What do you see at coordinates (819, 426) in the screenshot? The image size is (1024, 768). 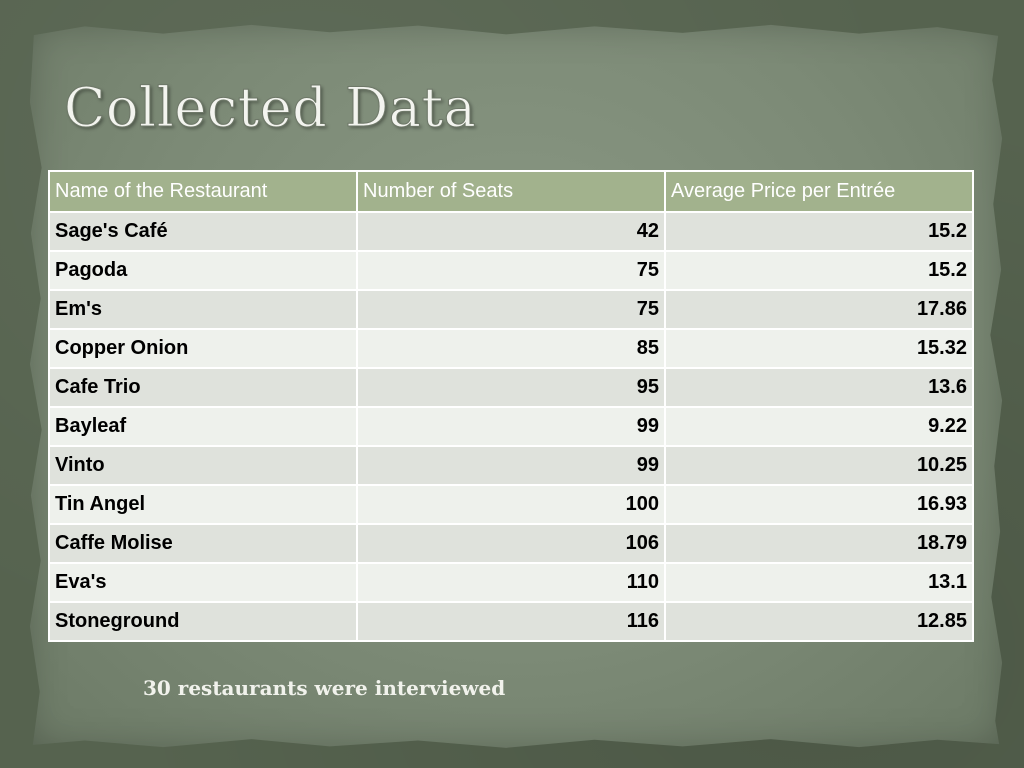 I see `cell-price: 9.22` at bounding box center [819, 426].